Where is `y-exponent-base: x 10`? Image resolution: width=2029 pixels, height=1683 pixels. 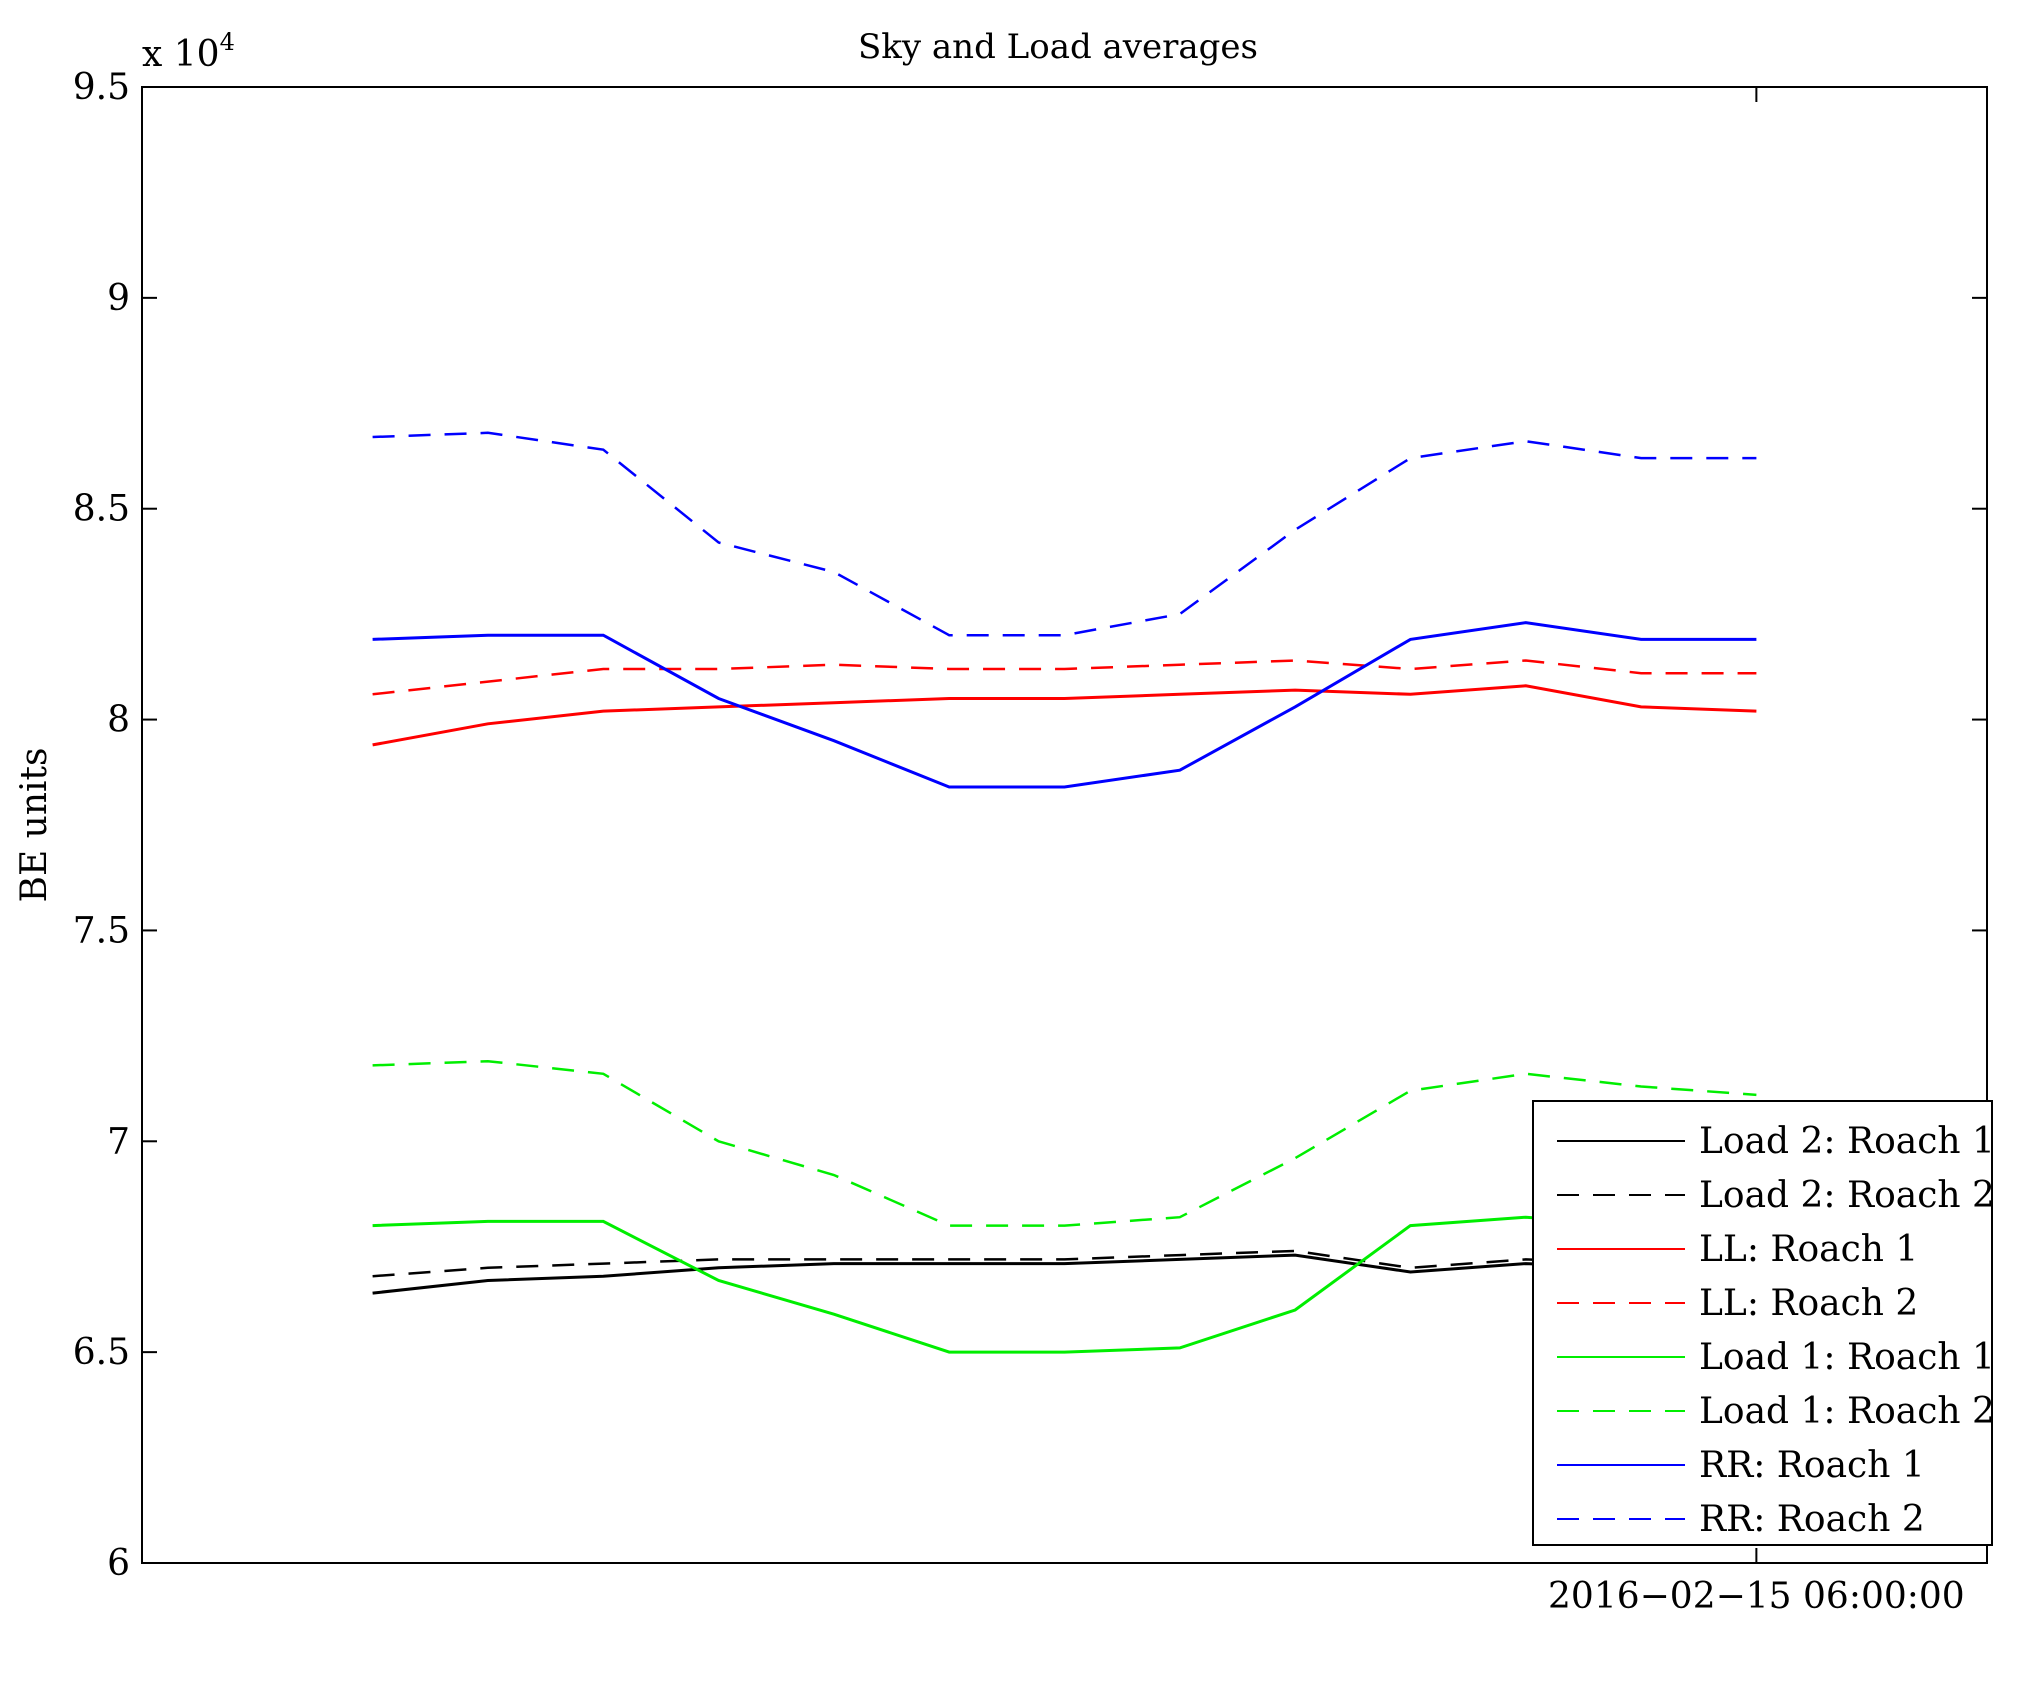
y-exponent-base: x 10 is located at coordinates (181, 54).